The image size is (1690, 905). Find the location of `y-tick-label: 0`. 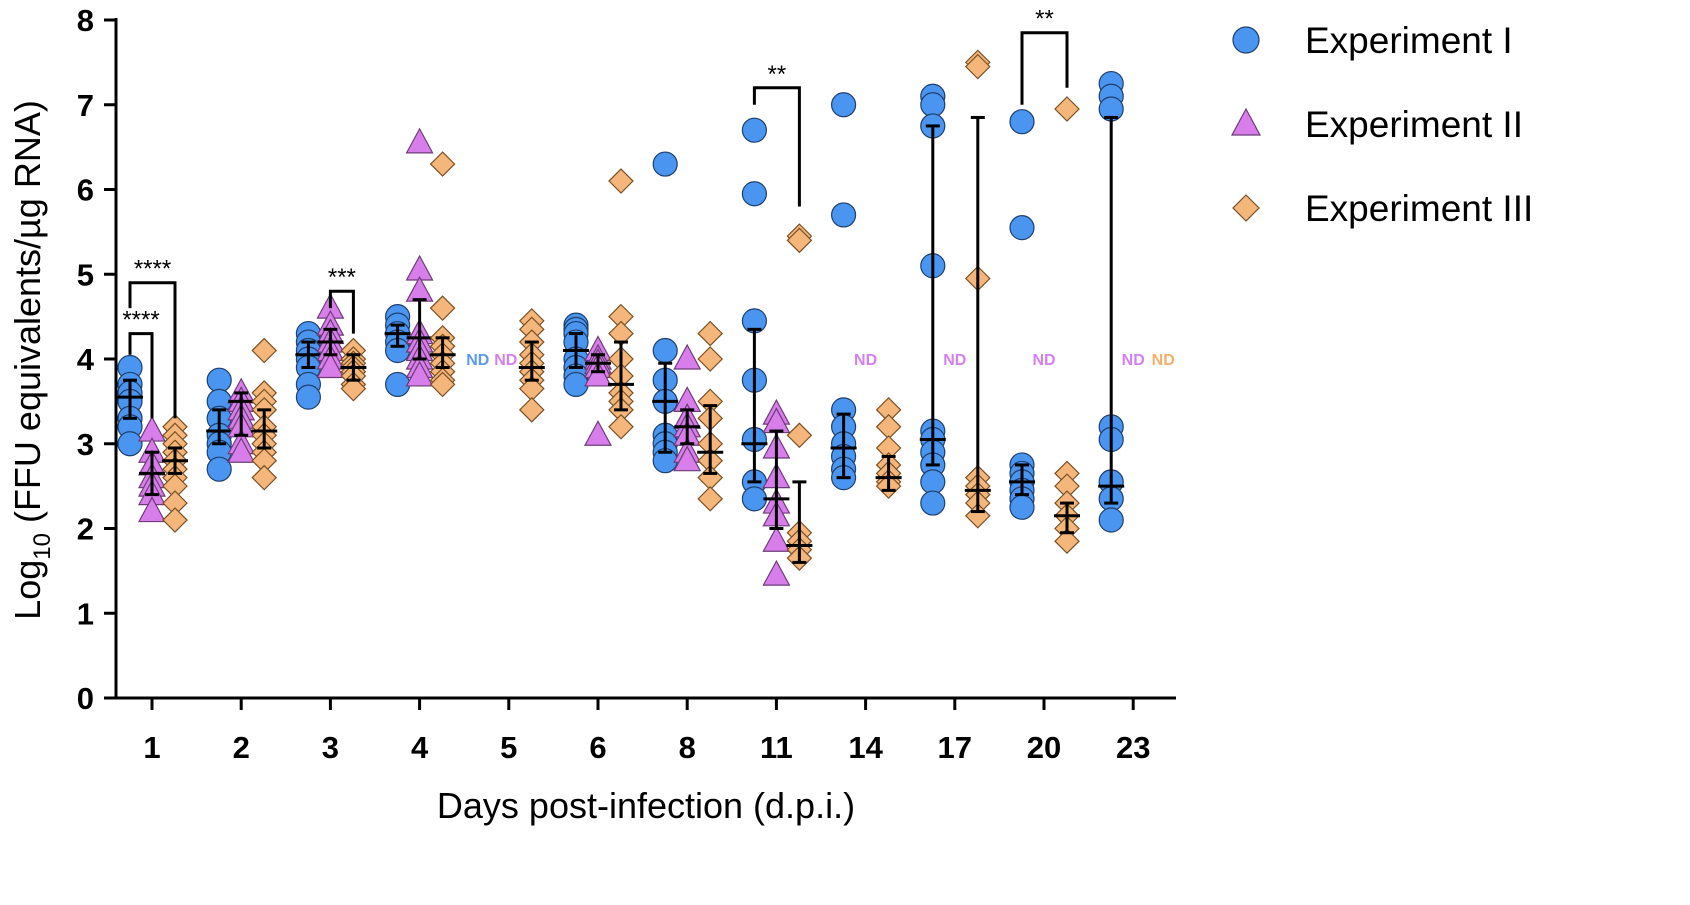

y-tick-label: 0 is located at coordinates (85, 698).